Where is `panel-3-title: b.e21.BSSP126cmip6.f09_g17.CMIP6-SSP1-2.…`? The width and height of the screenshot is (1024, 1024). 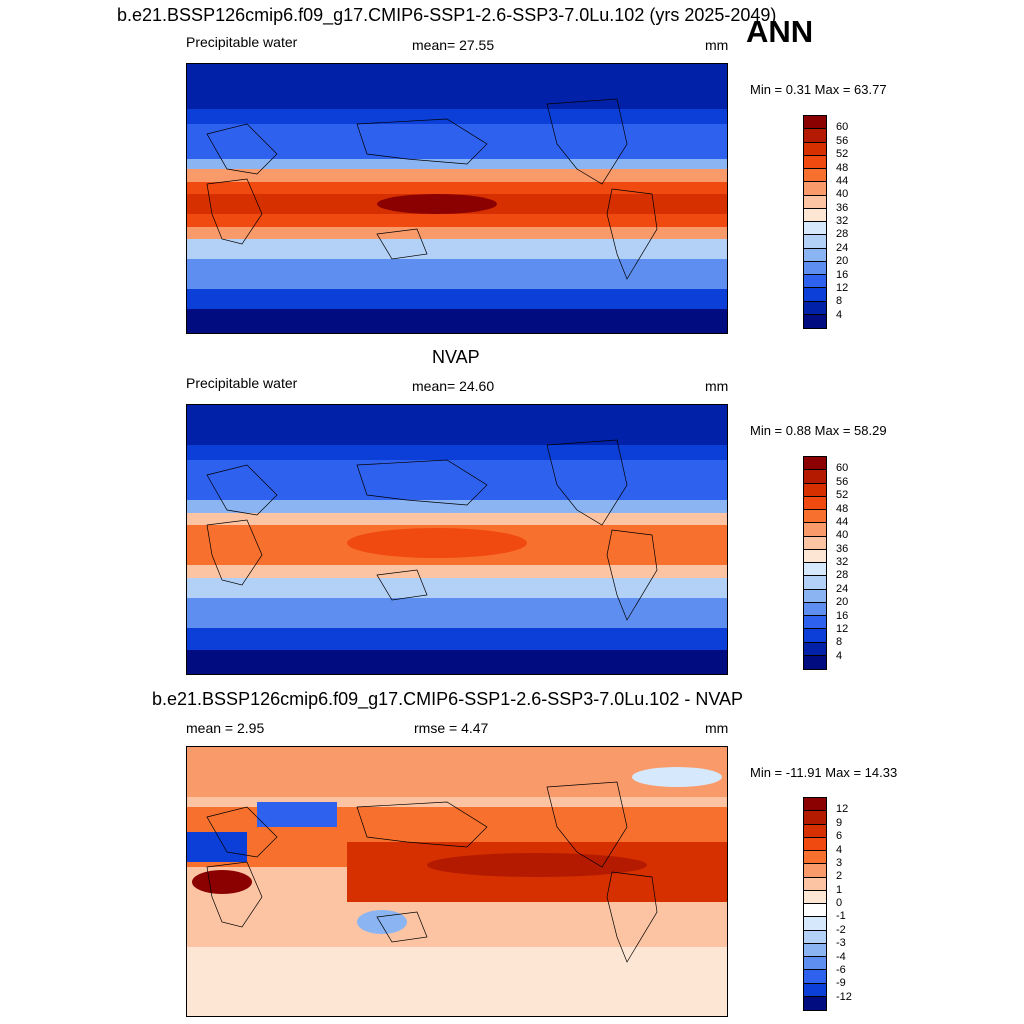 panel-3-title: b.e21.BSSP126cmip6.f09_g17.CMIP6-SSP1-2.… is located at coordinates (448, 699).